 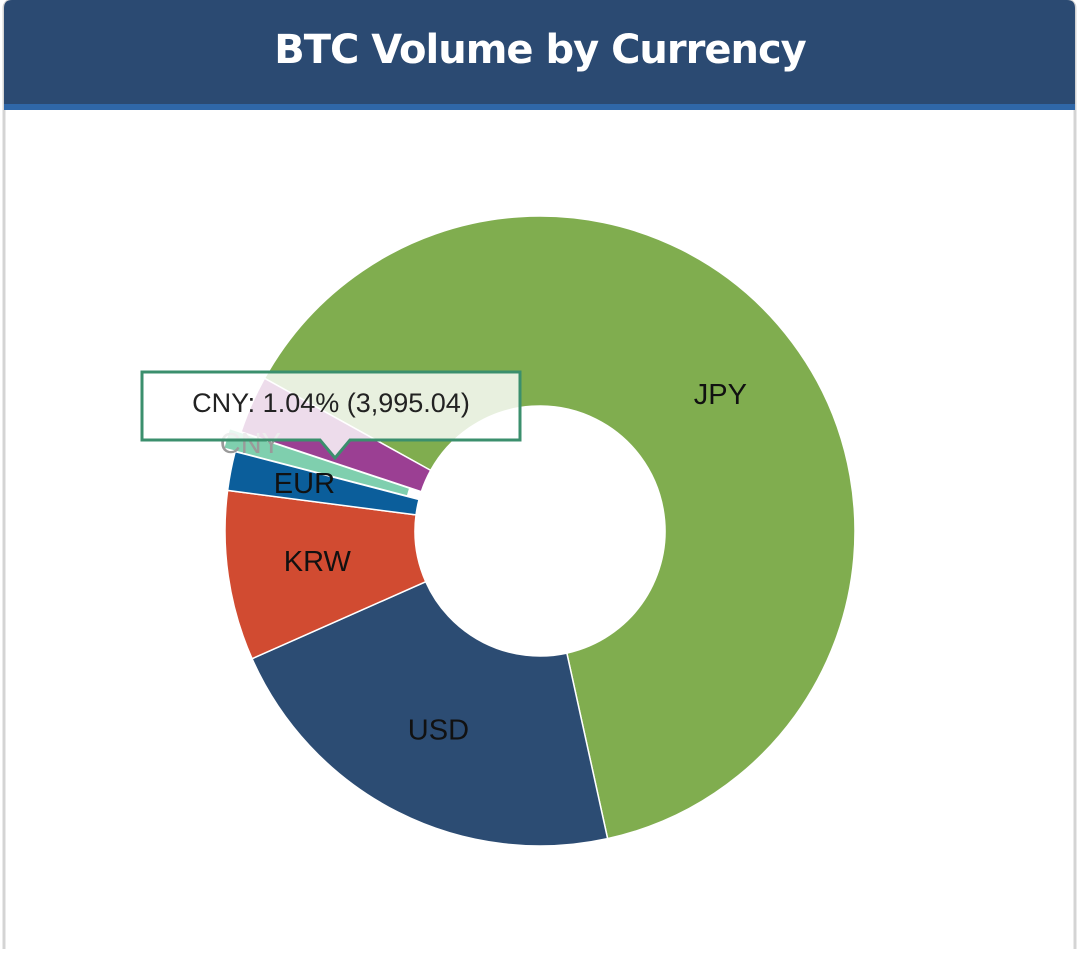 I want to click on tooltip-text: CNY: 1.04% (3,995.04), so click(x=331, y=403).